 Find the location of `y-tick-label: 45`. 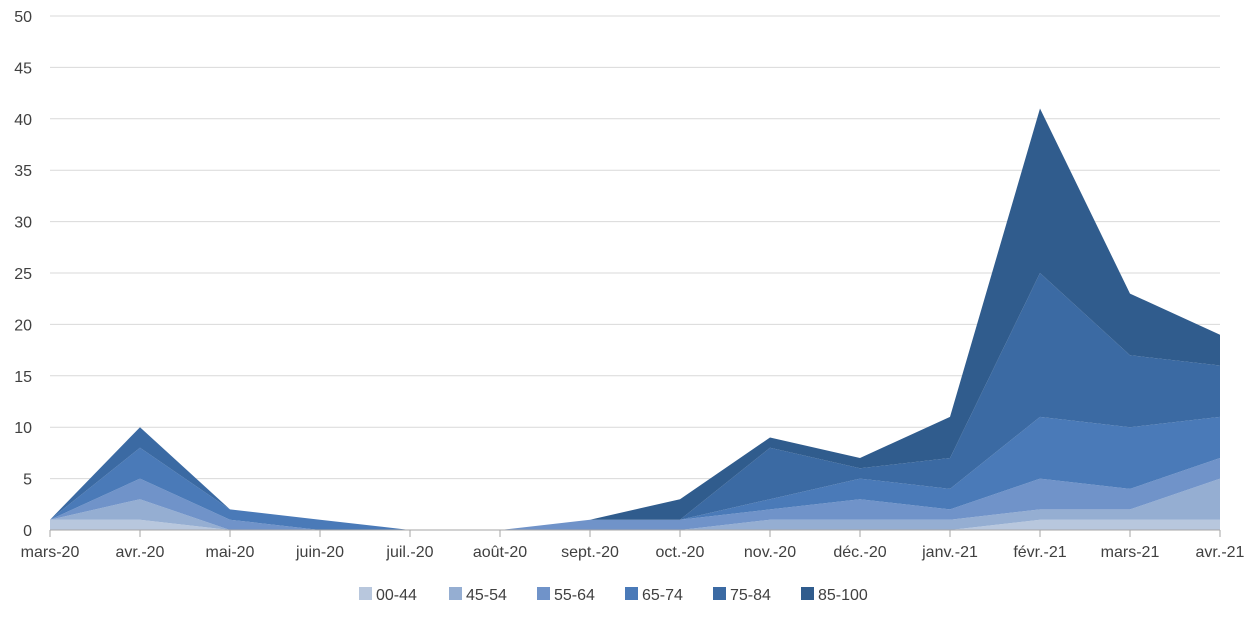

y-tick-label: 45 is located at coordinates (23, 68).